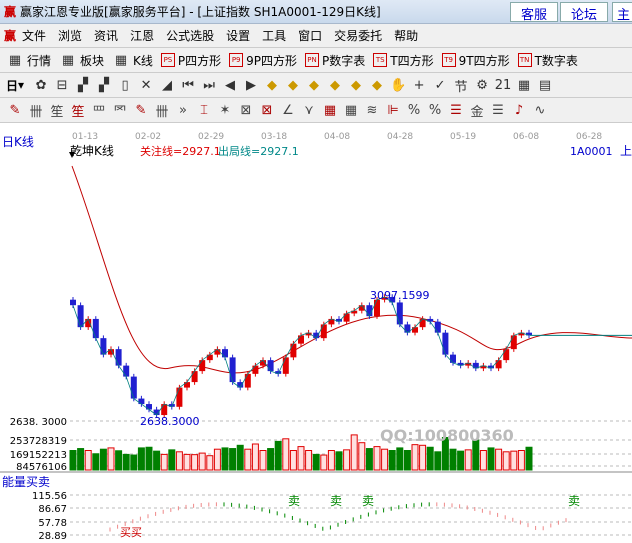 The image size is (632, 543). I want to click on chart-tool-icon: ✓, so click(440, 85).